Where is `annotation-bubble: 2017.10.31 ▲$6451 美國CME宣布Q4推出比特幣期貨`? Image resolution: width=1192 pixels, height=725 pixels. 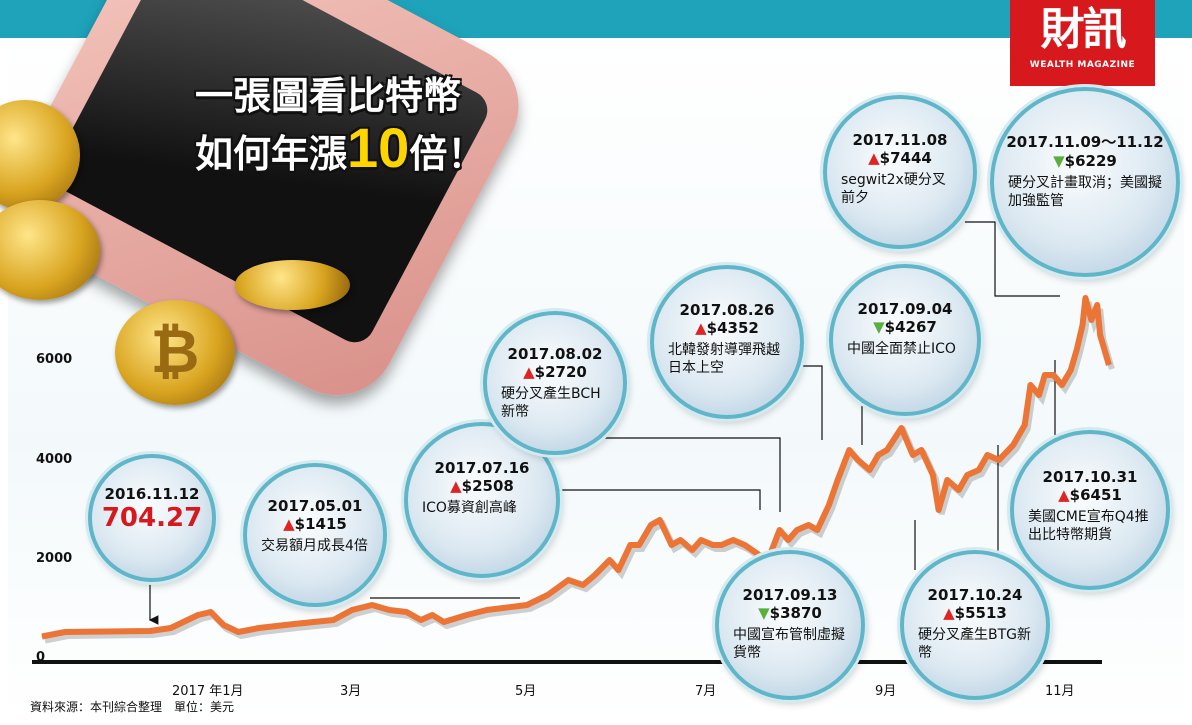 annotation-bubble: 2017.10.31 ▲$6451 美國CME宣布Q4推出比特幣期貨 is located at coordinates (1090, 510).